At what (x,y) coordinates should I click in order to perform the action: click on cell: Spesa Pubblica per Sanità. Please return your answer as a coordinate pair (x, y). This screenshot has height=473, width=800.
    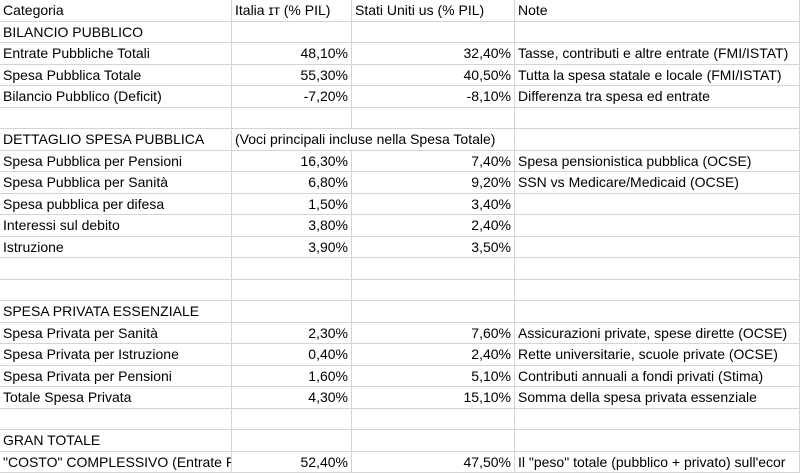
    Looking at the image, I should click on (116, 183).